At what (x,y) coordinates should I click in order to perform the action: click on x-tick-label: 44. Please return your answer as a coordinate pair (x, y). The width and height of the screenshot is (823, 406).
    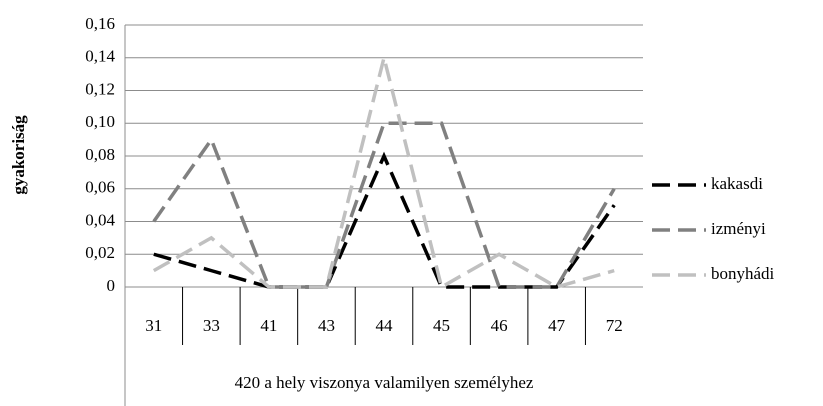
    Looking at the image, I should click on (385, 325).